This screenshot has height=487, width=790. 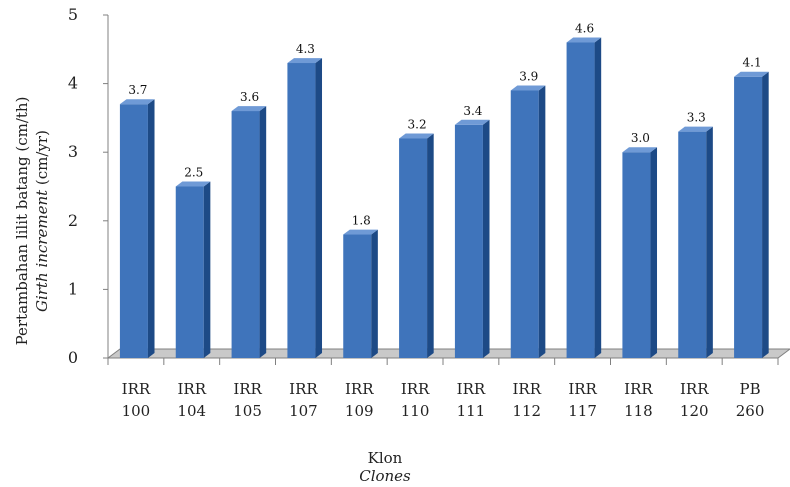 I want to click on data-label: 4.3, so click(x=305, y=49).